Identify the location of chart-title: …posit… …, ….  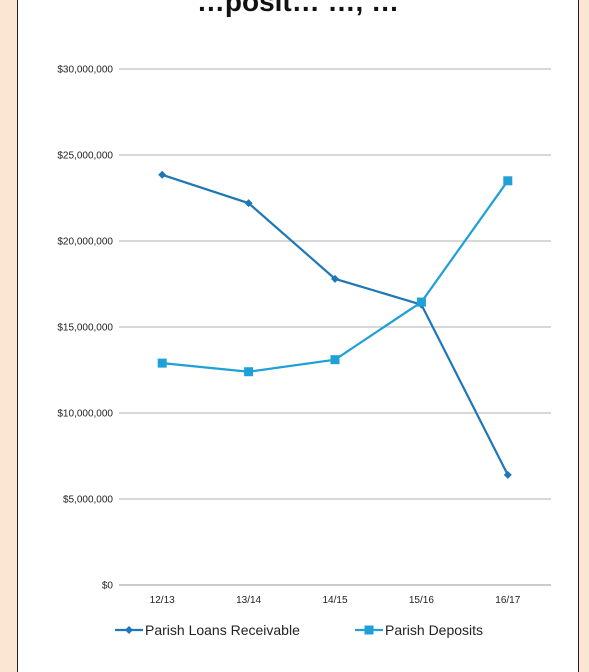
(298, 8).